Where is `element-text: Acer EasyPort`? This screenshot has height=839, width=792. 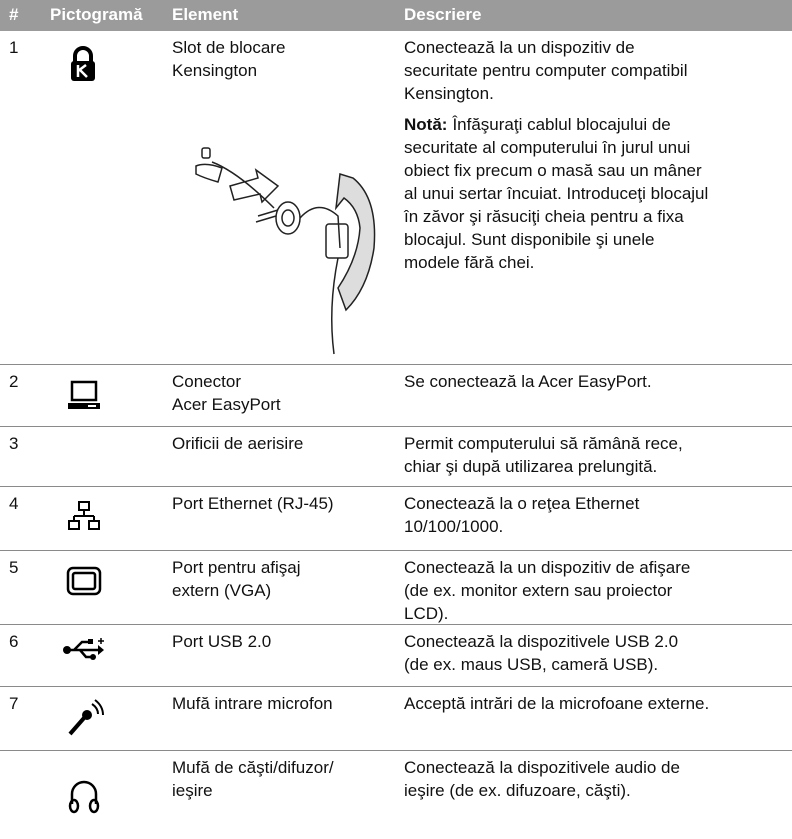
element-text: Acer EasyPort is located at coordinates (226, 404).